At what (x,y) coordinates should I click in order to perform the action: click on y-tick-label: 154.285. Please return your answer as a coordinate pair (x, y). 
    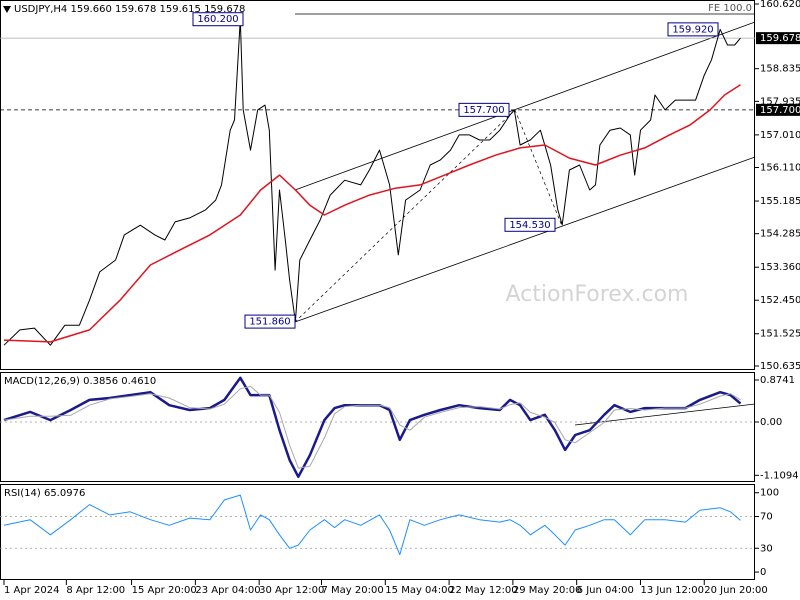
    Looking at the image, I should click on (780, 234).